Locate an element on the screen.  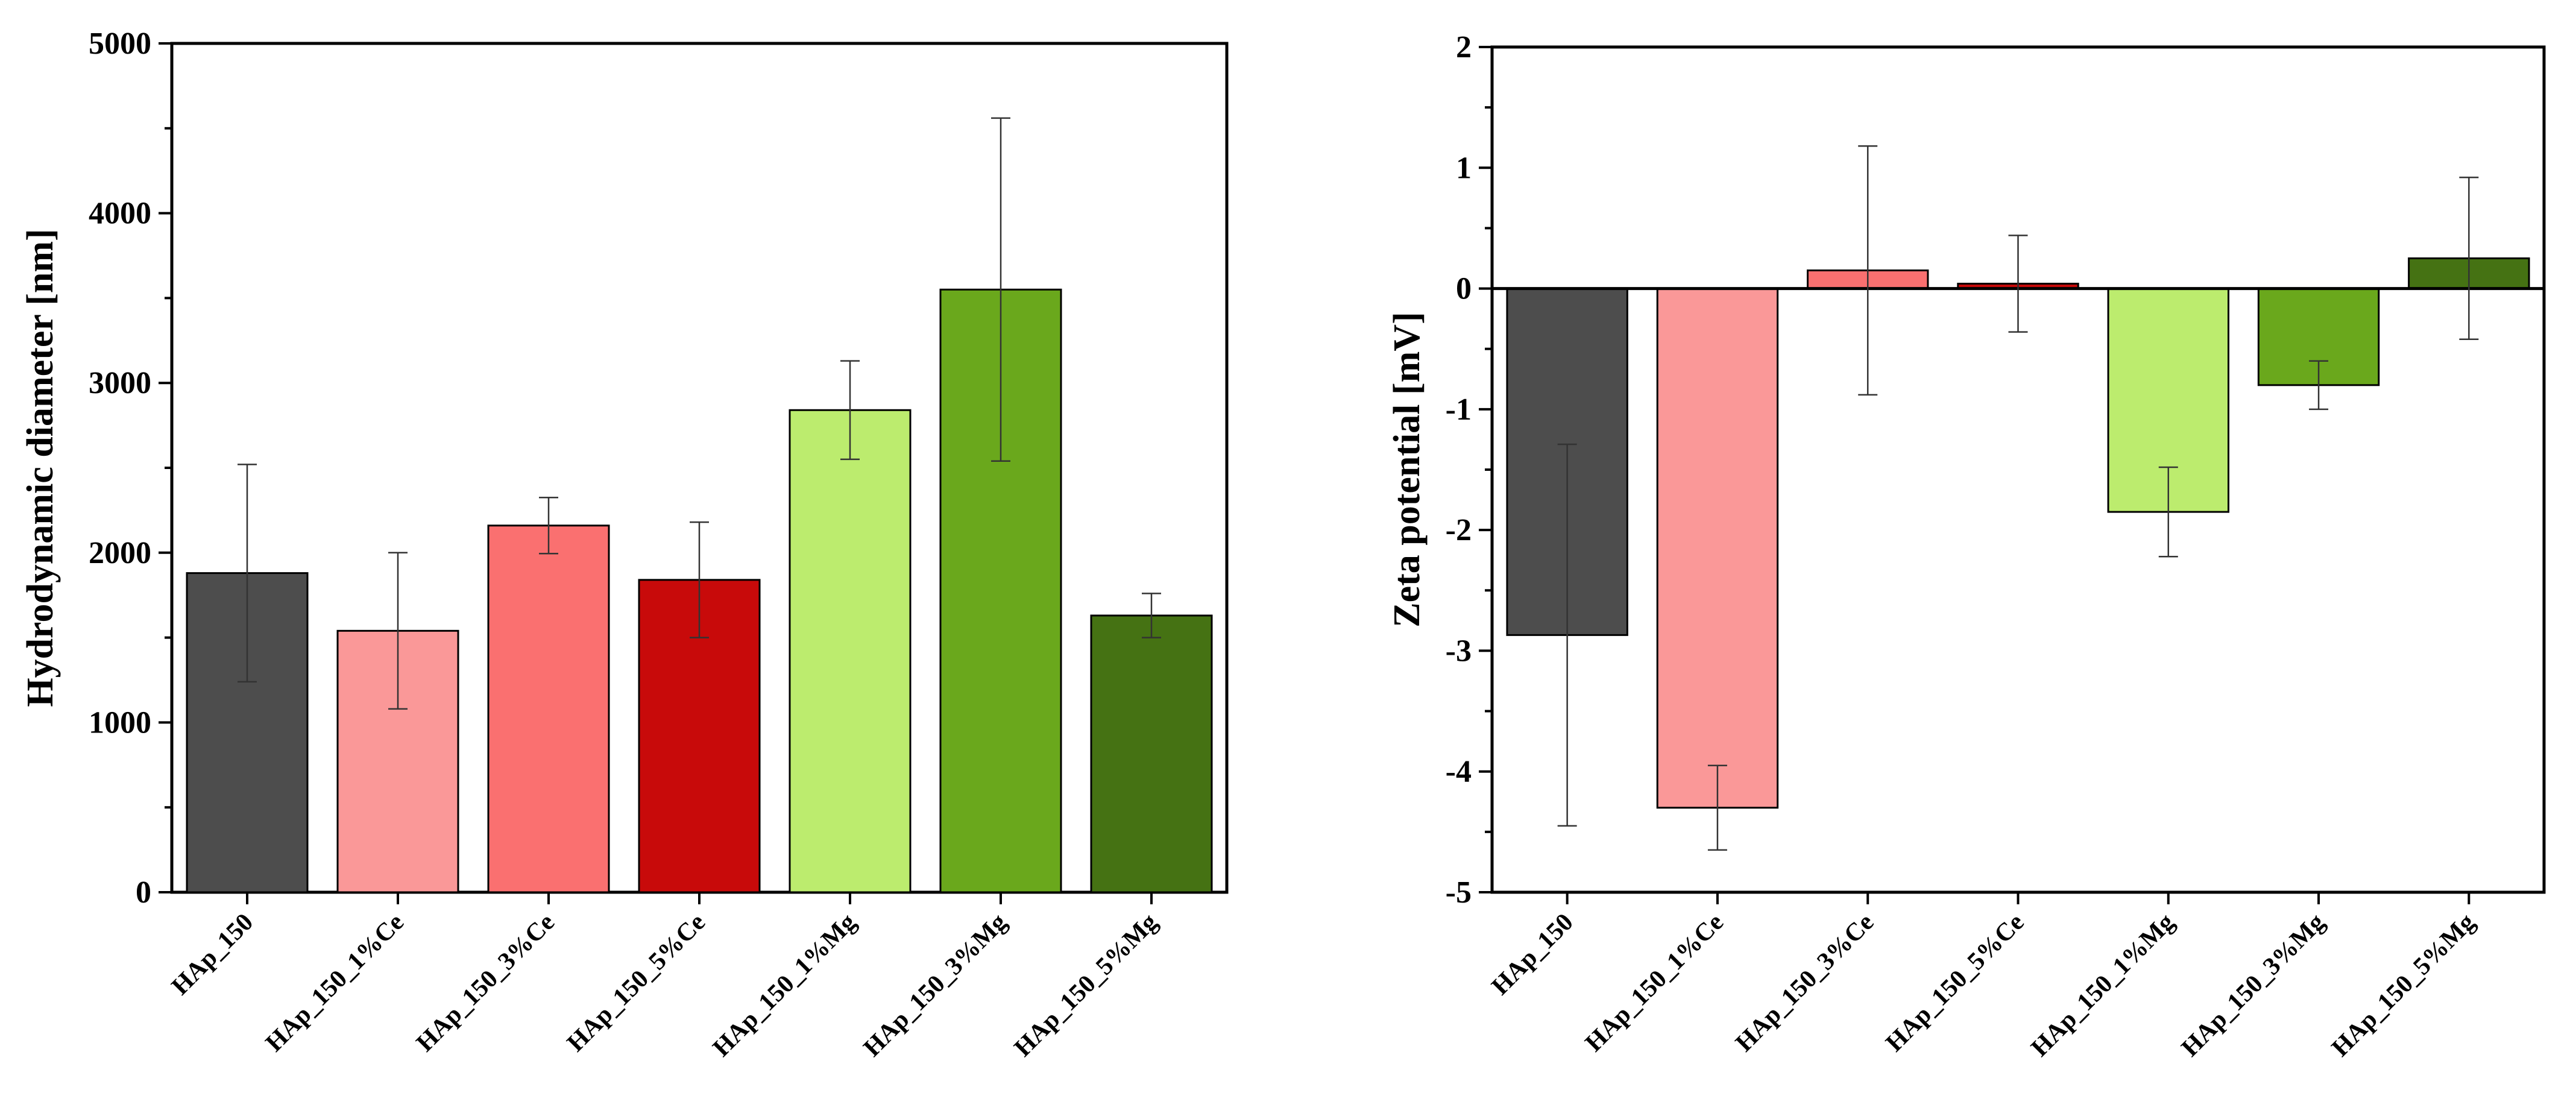
y-axis-ticks-left: 0 1000 2000 3000 4000 5000 is located at coordinates (130, 469).